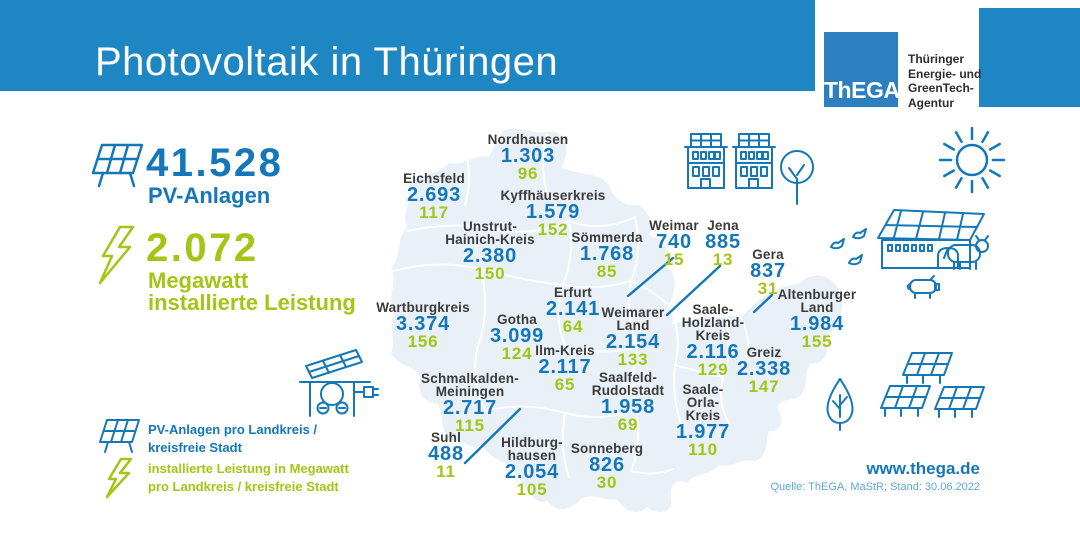  Describe the element at coordinates (875, 487) in the screenshot. I see `source-note: Quelle: ThEGA, MaStR; Stand: 30.06.2022` at that location.